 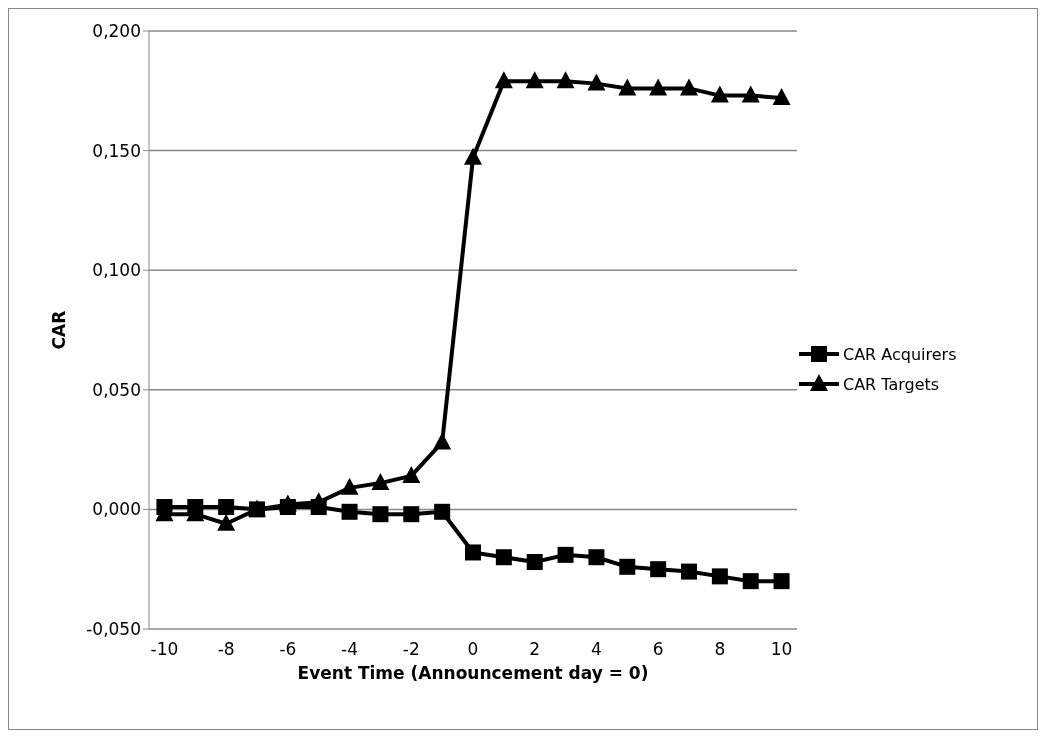 What do you see at coordinates (781, 649) in the screenshot?
I see `x-tick-label: 10` at bounding box center [781, 649].